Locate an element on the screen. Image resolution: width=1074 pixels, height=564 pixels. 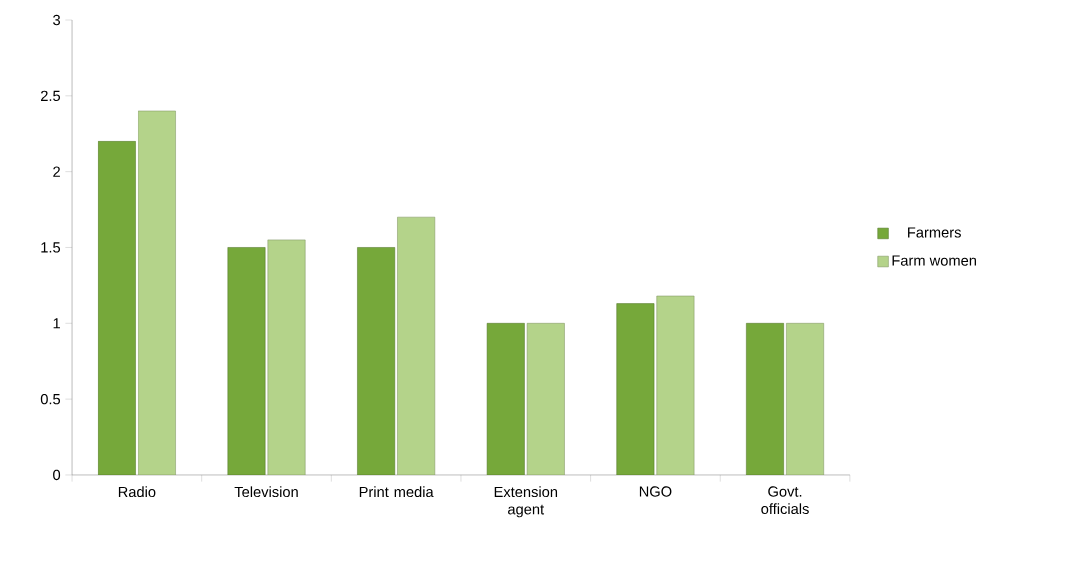
y-tick-label: 2.5 is located at coordinates (51, 95).